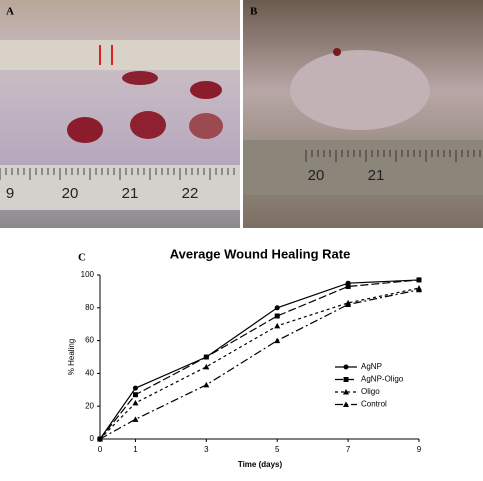 The image size is (483, 481). Describe the element at coordinates (348, 449) in the screenshot. I see `x-tick-label: 7` at that location.